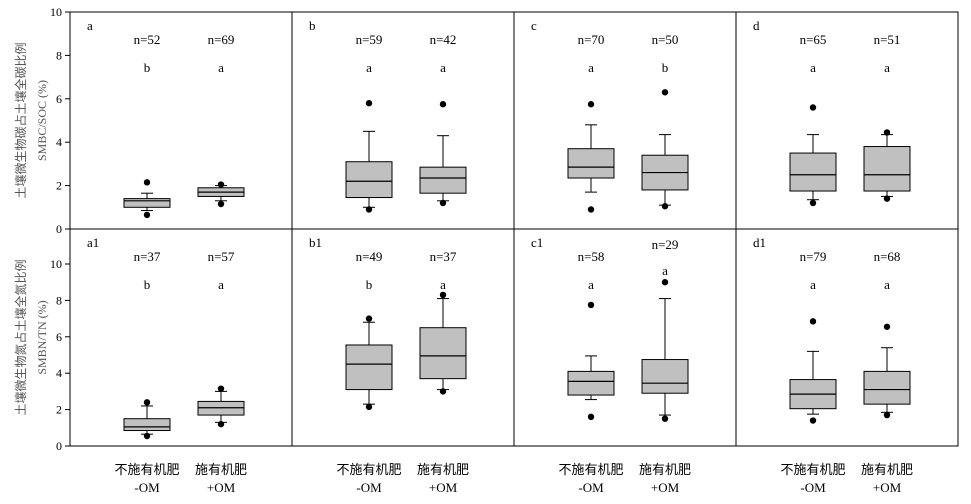  I want to click on panel-label: c1, so click(537, 242).